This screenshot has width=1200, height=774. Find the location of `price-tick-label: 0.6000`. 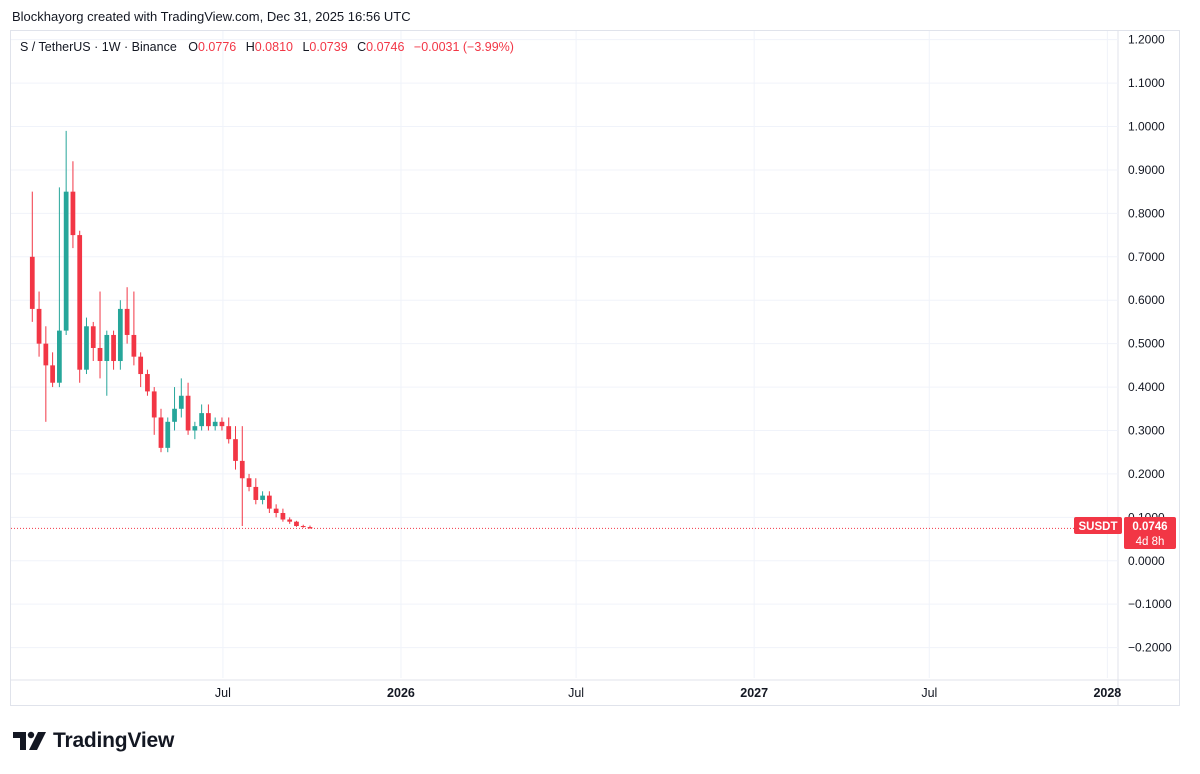

price-tick-label: 0.6000 is located at coordinates (1146, 300).